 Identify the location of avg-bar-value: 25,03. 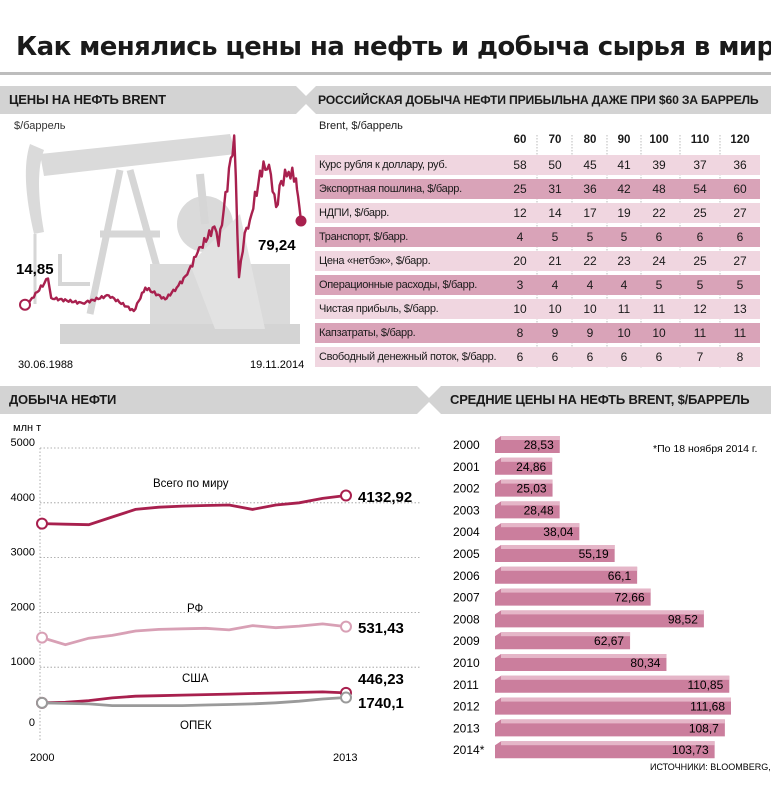
(532, 489).